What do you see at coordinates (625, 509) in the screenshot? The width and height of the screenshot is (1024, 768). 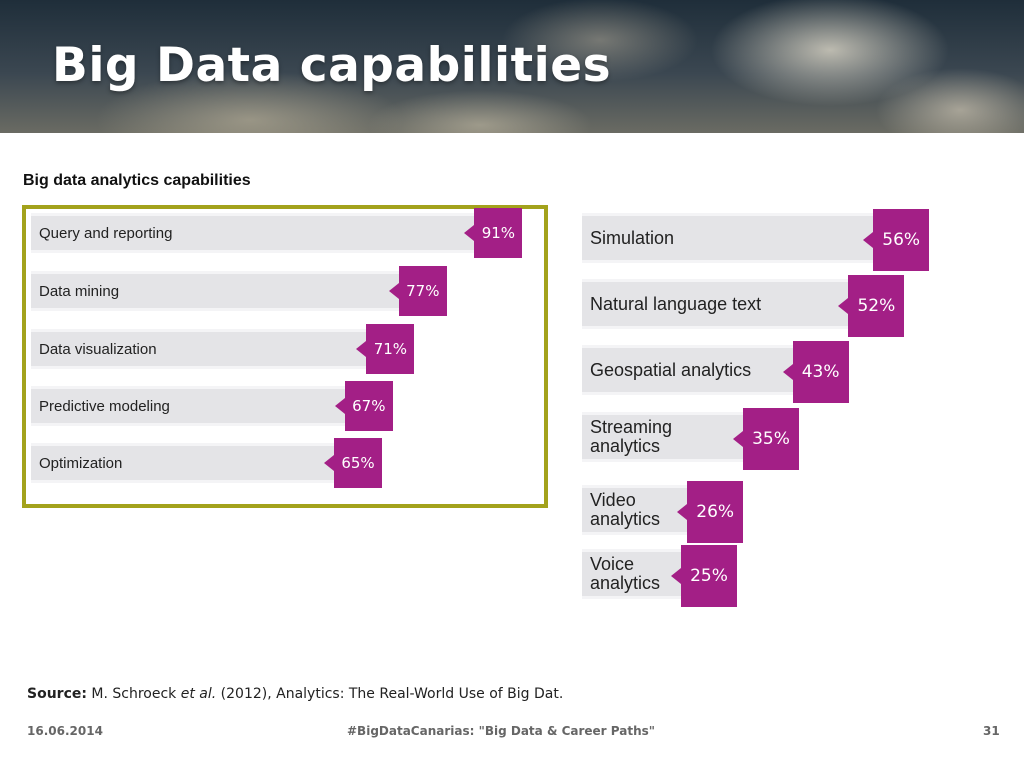 I see `bar-label: Video analytics` at bounding box center [625, 509].